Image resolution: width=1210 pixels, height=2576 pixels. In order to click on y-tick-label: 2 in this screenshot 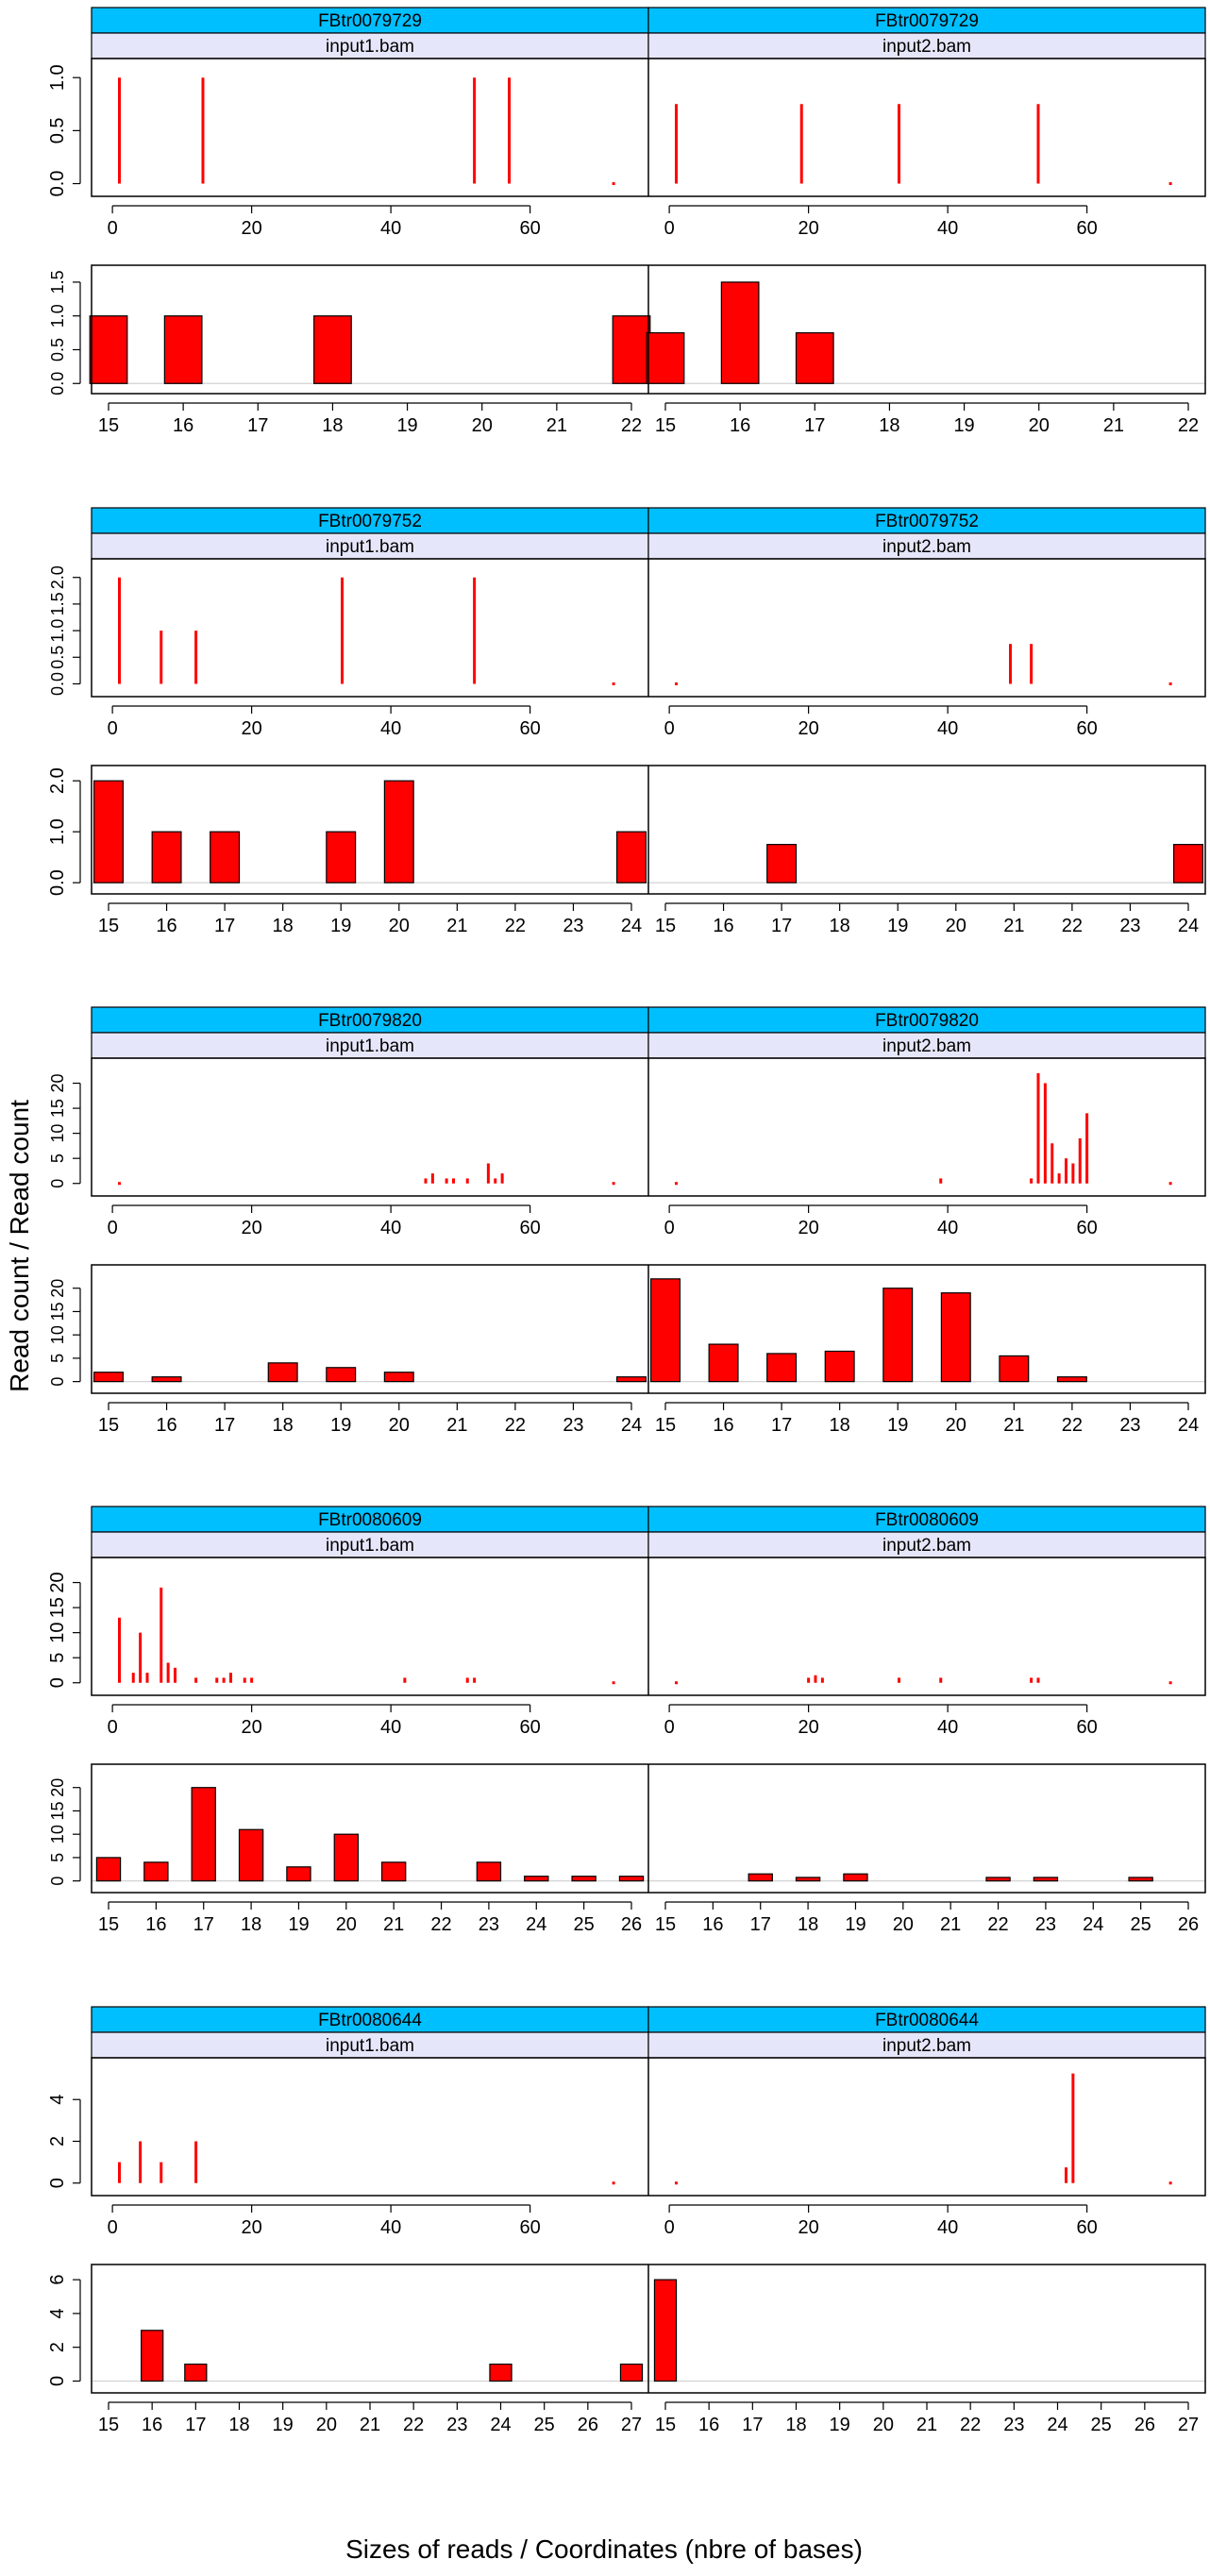, I will do `click(57, 2347)`.